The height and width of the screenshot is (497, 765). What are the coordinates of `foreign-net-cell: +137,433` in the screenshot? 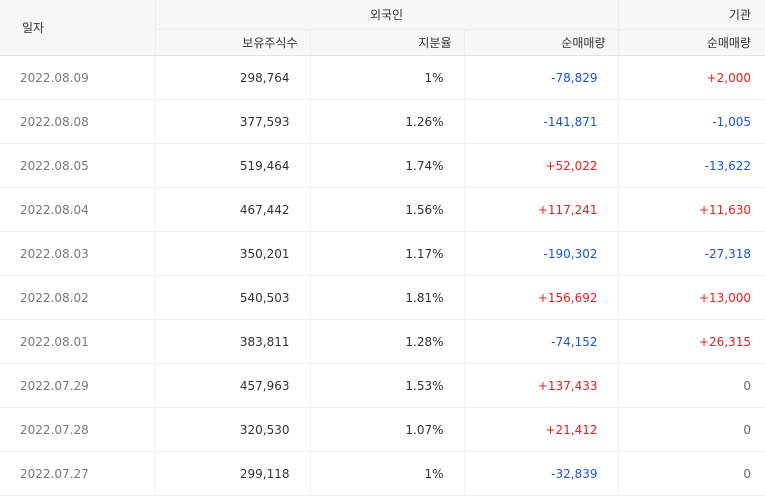 It's located at (541, 385).